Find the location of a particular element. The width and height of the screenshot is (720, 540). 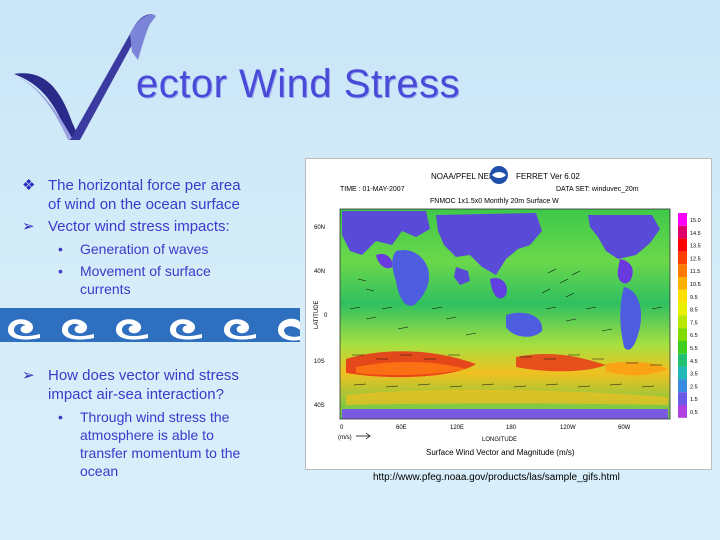

bullet-text: The horizontal force per area is located at coordinates (144, 185).